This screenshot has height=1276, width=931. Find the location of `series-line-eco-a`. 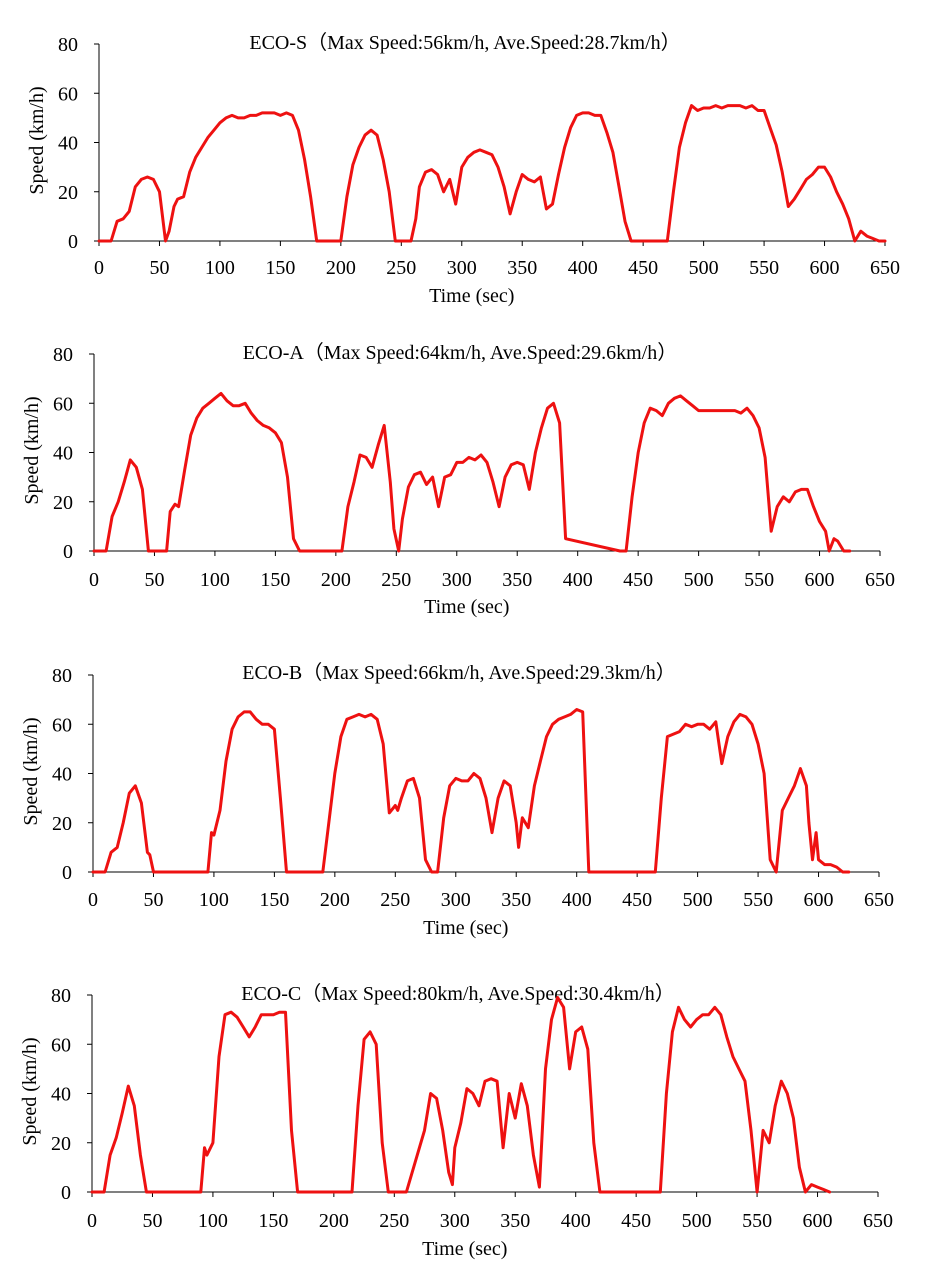

series-line-eco-a is located at coordinates (472, 472).